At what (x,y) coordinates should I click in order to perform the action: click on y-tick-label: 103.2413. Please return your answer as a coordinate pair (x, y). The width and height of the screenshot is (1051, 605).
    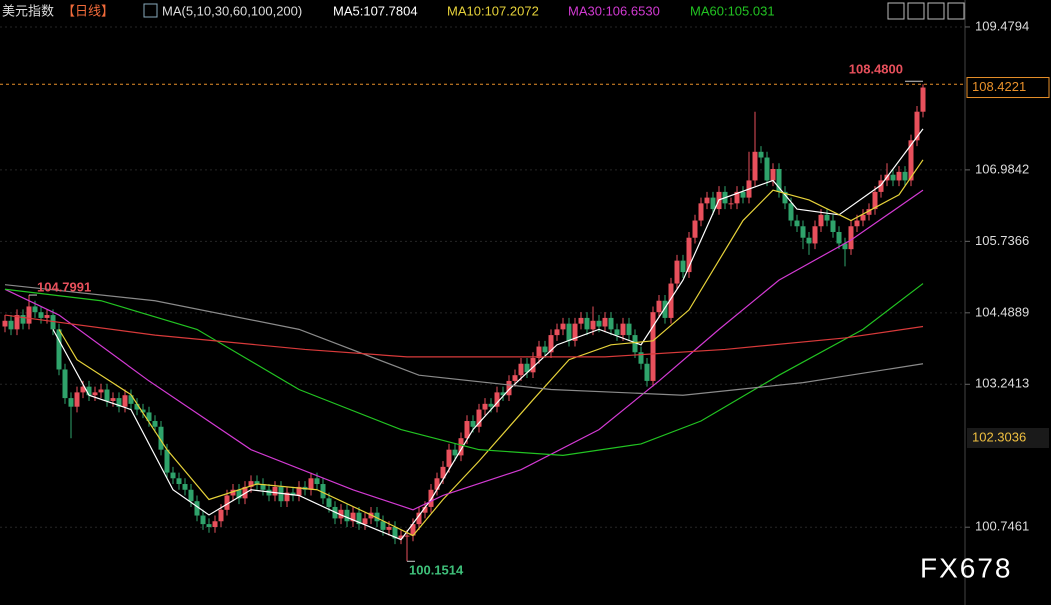
    Looking at the image, I should click on (1002, 383).